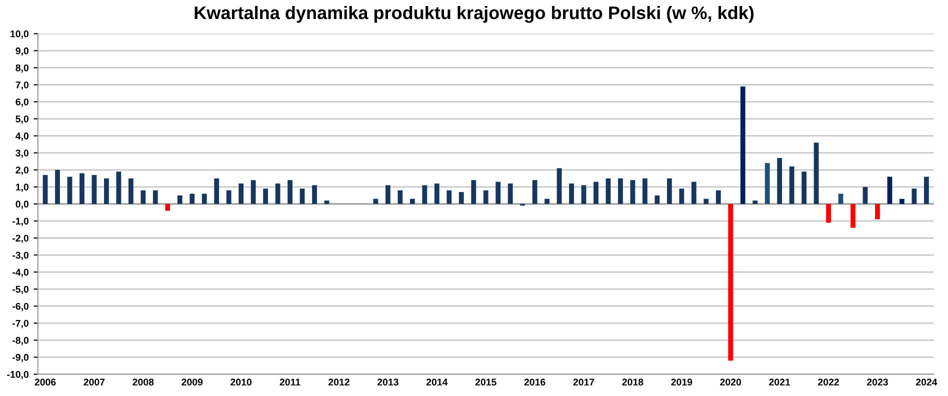 Image resolution: width=948 pixels, height=396 pixels. I want to click on x-tick-label: 2012, so click(339, 382).